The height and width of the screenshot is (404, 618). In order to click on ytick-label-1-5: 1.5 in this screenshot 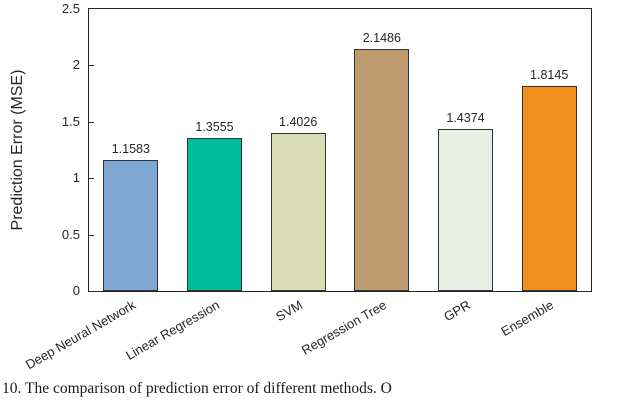, I will do `click(70, 121)`.